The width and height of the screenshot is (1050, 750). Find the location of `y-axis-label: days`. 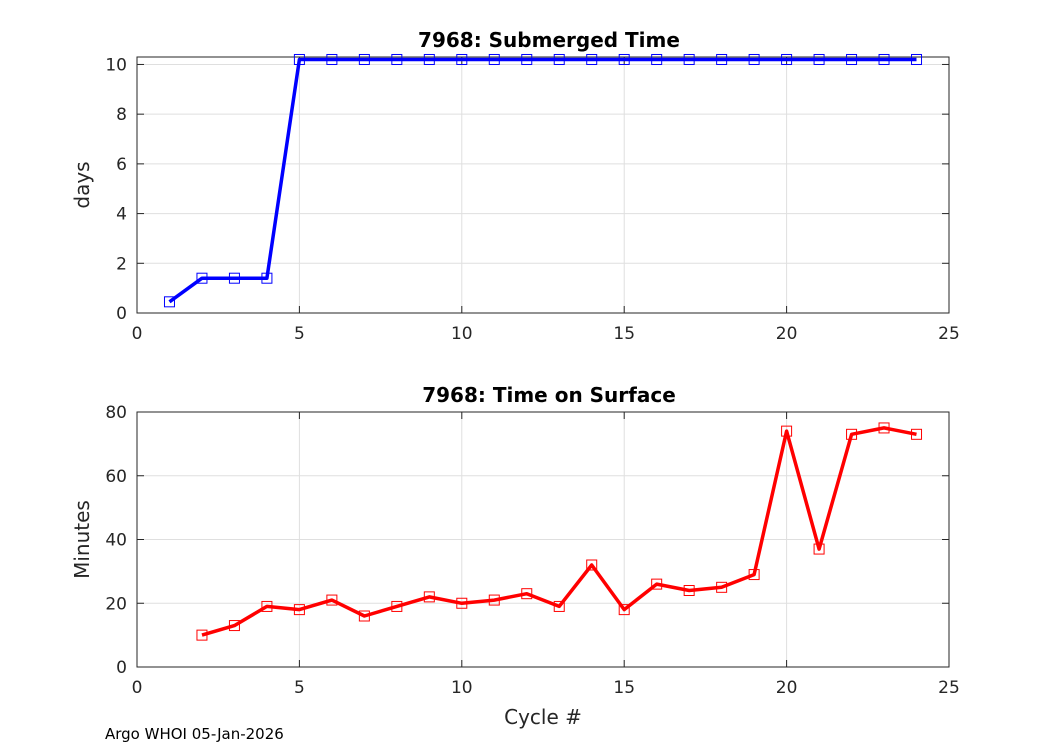

y-axis-label: days is located at coordinates (82, 184).